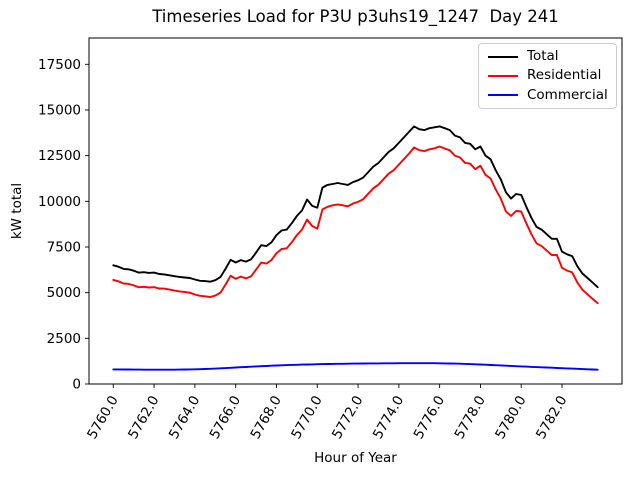  I want to click on y-axis-label: kW total, so click(17, 211).